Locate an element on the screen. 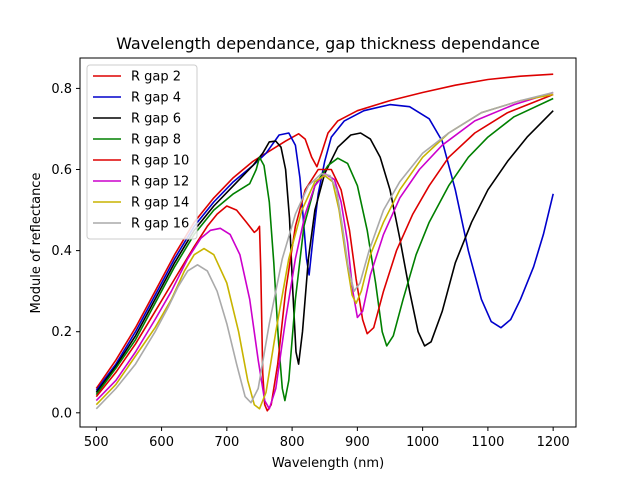 The height and width of the screenshot is (480, 640). y-tick-label: 0.0 is located at coordinates (61, 413).